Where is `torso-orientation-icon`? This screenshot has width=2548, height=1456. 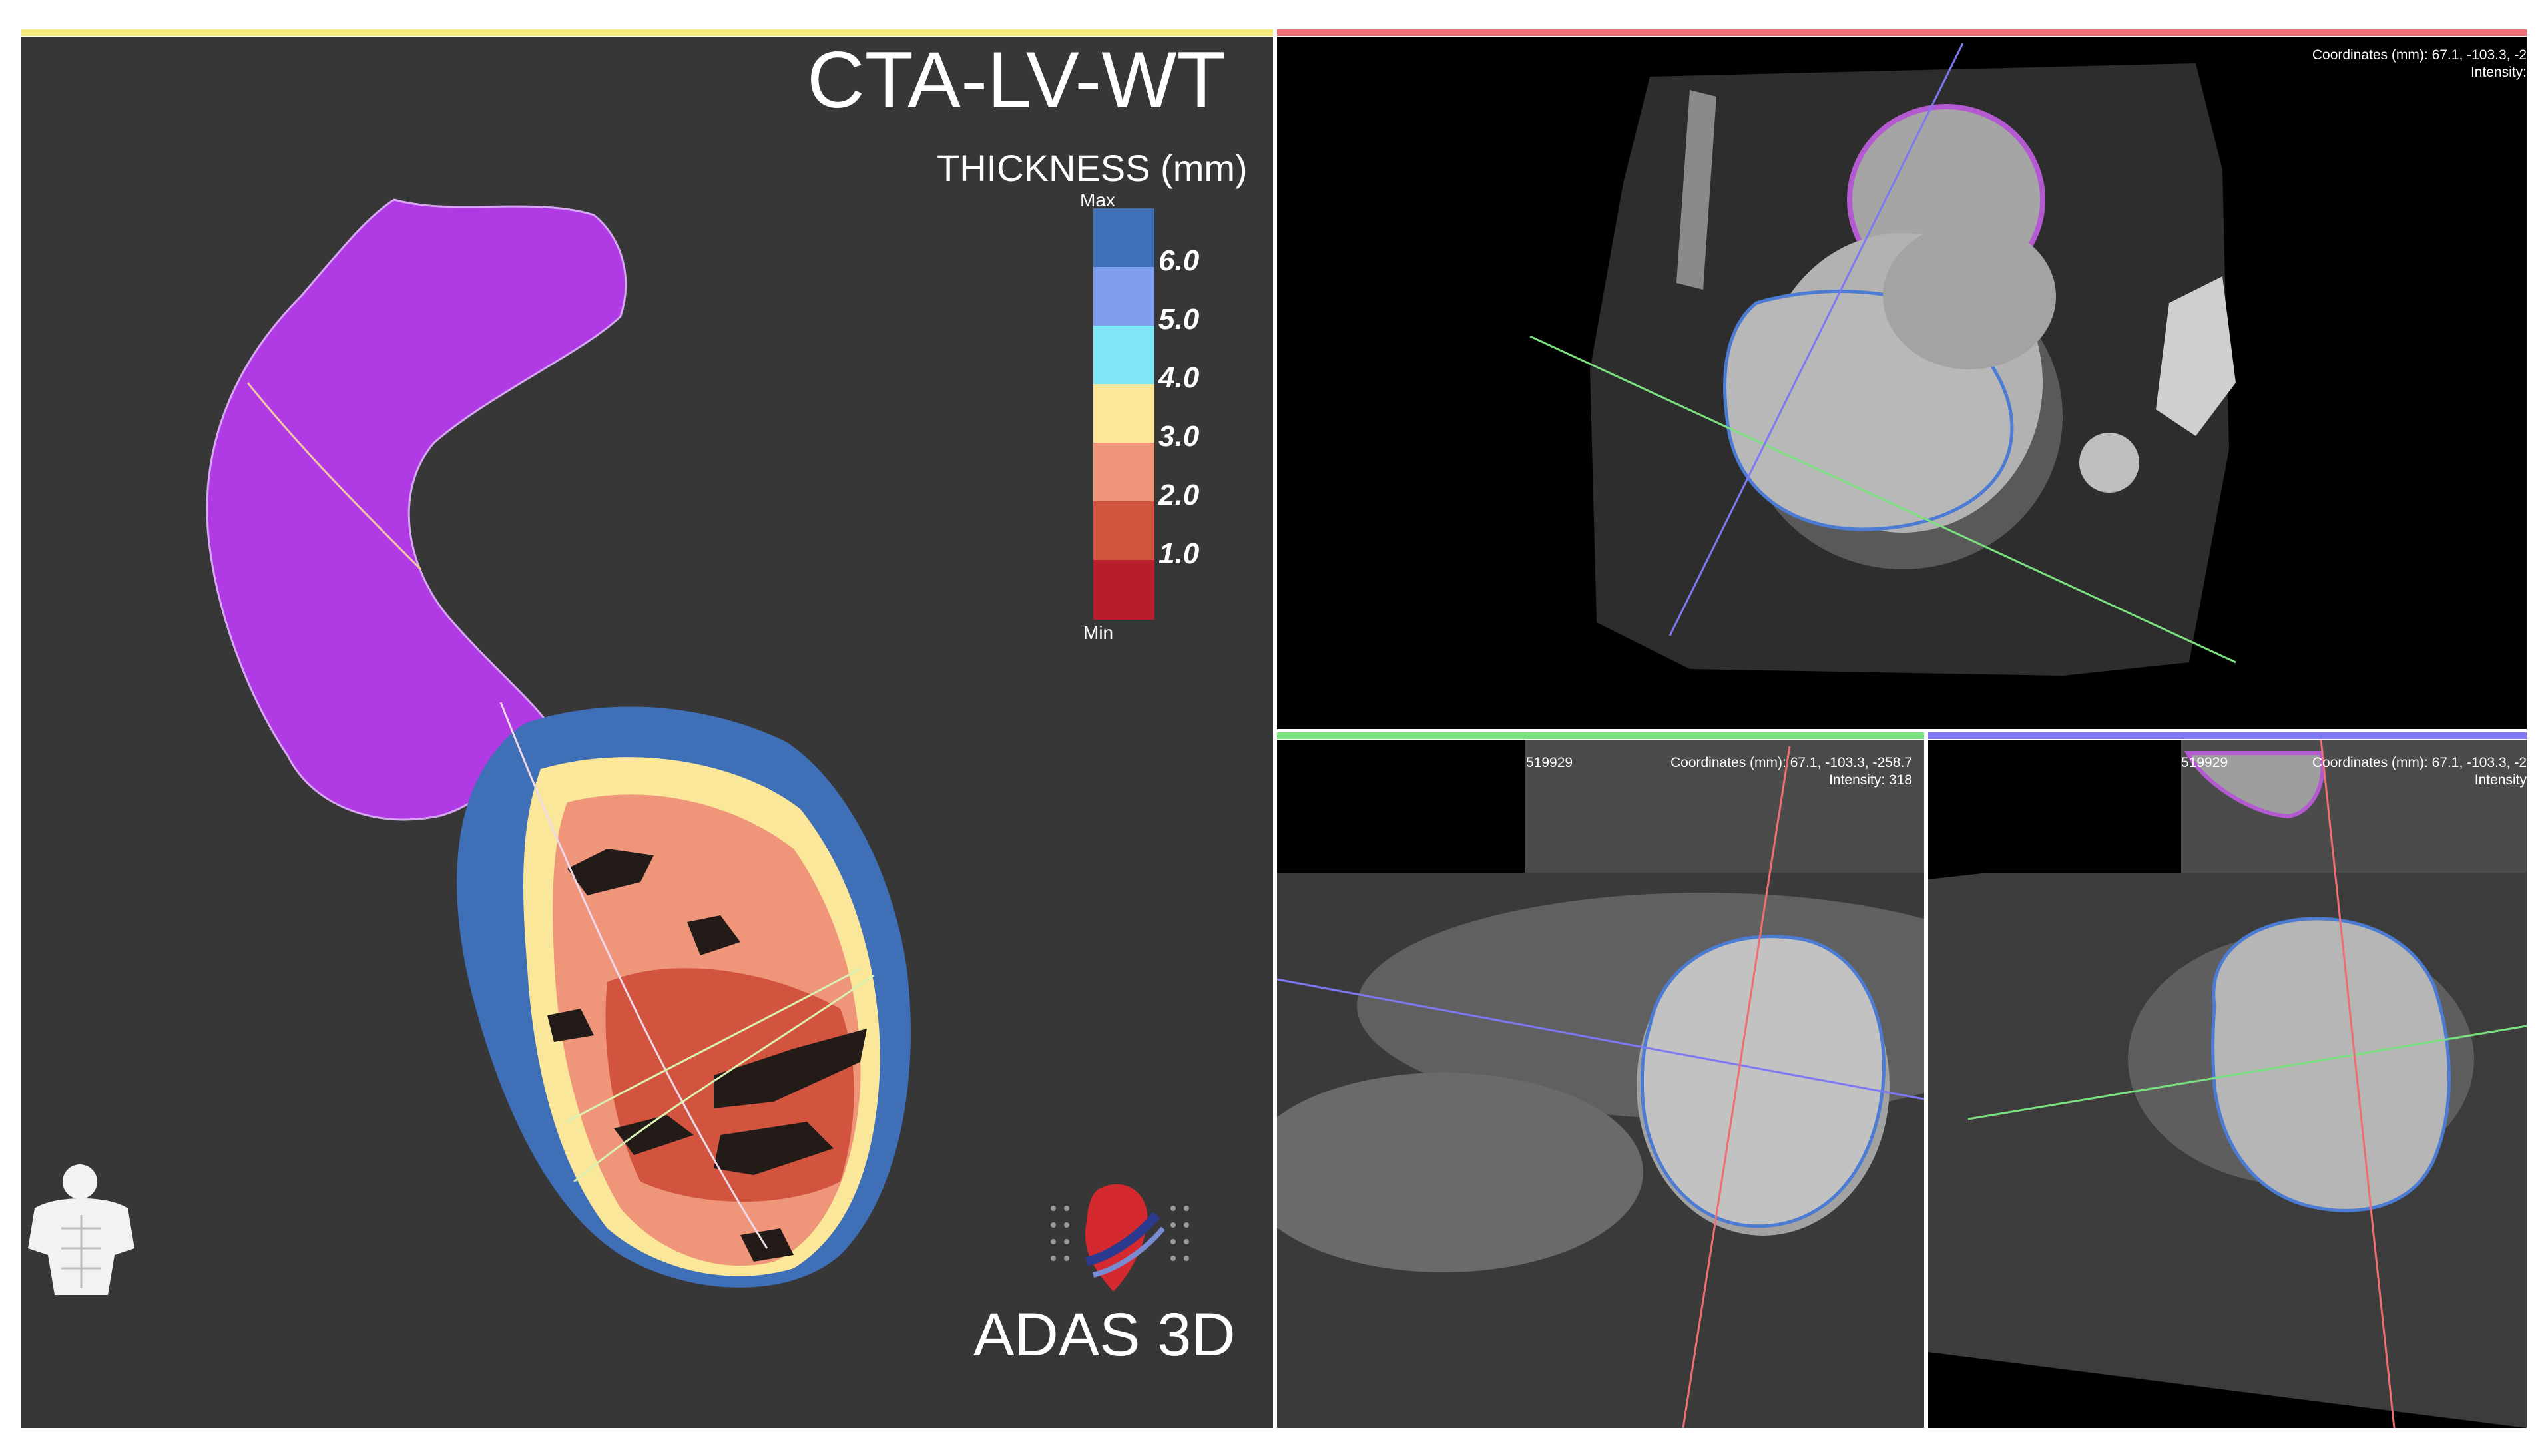
torso-orientation-icon is located at coordinates (81, 1228).